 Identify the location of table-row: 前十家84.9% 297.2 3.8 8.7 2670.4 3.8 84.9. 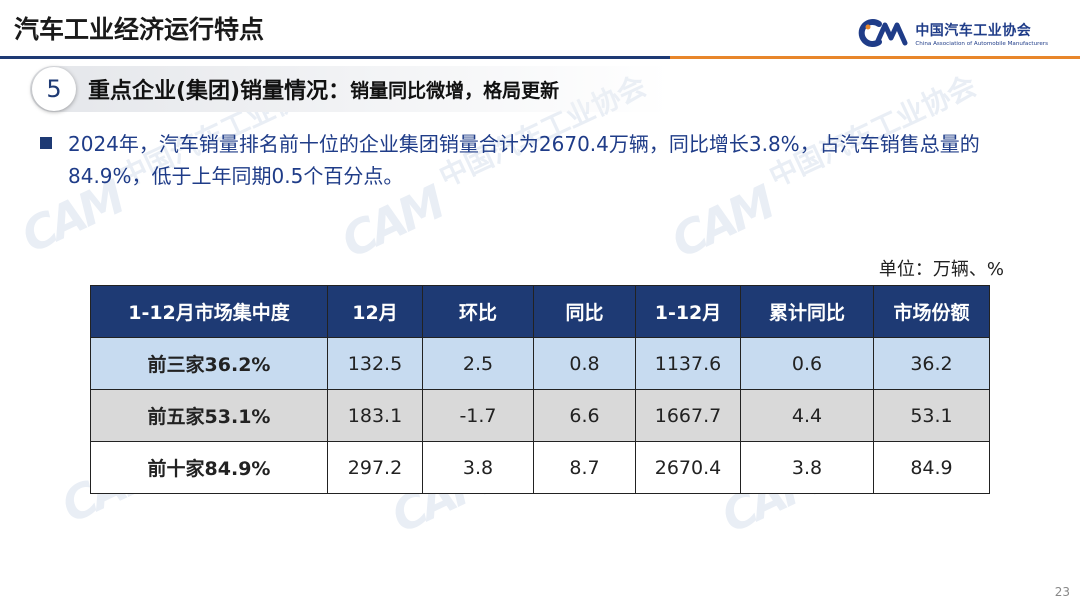
(540, 467).